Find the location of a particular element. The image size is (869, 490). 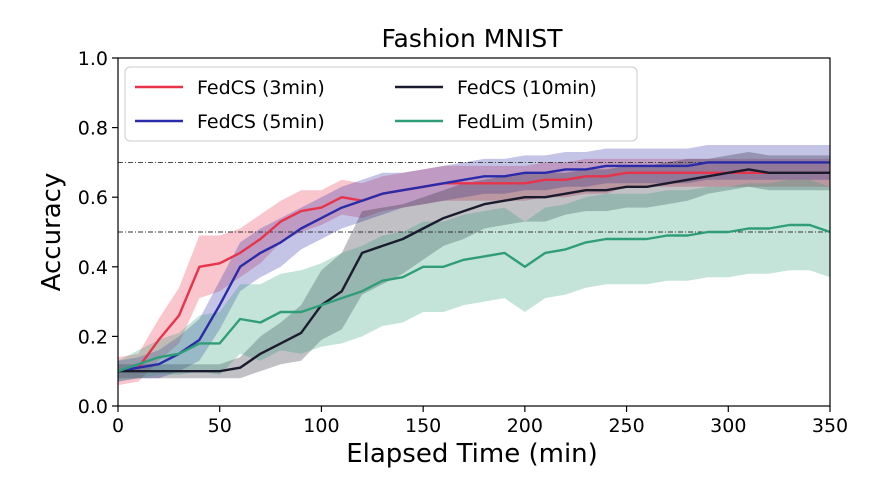

x-tick-label: 250 is located at coordinates (626, 426).